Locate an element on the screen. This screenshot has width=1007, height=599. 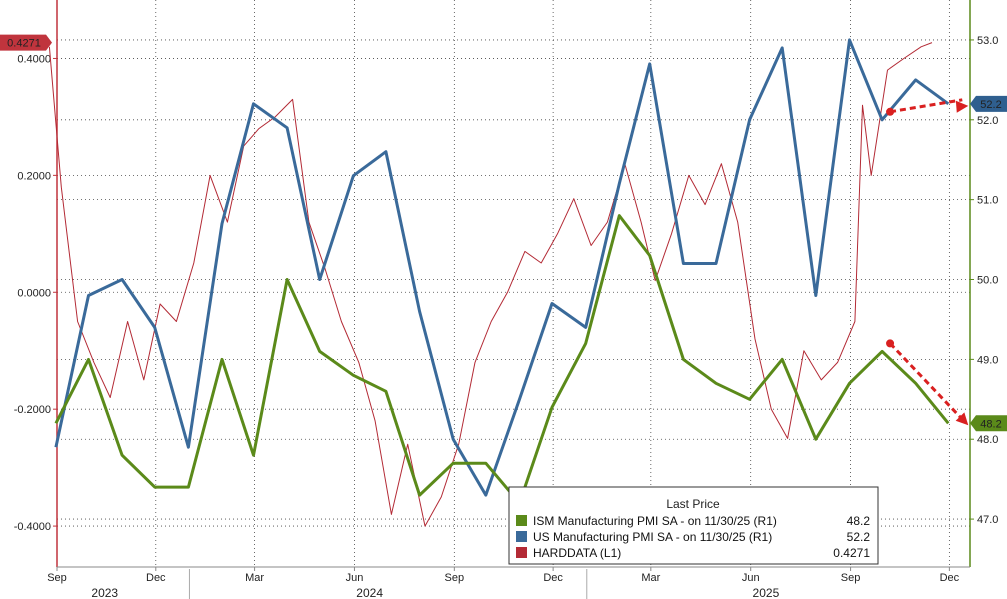
left-tick-label-4: -0.4000 is located at coordinates (32, 527).